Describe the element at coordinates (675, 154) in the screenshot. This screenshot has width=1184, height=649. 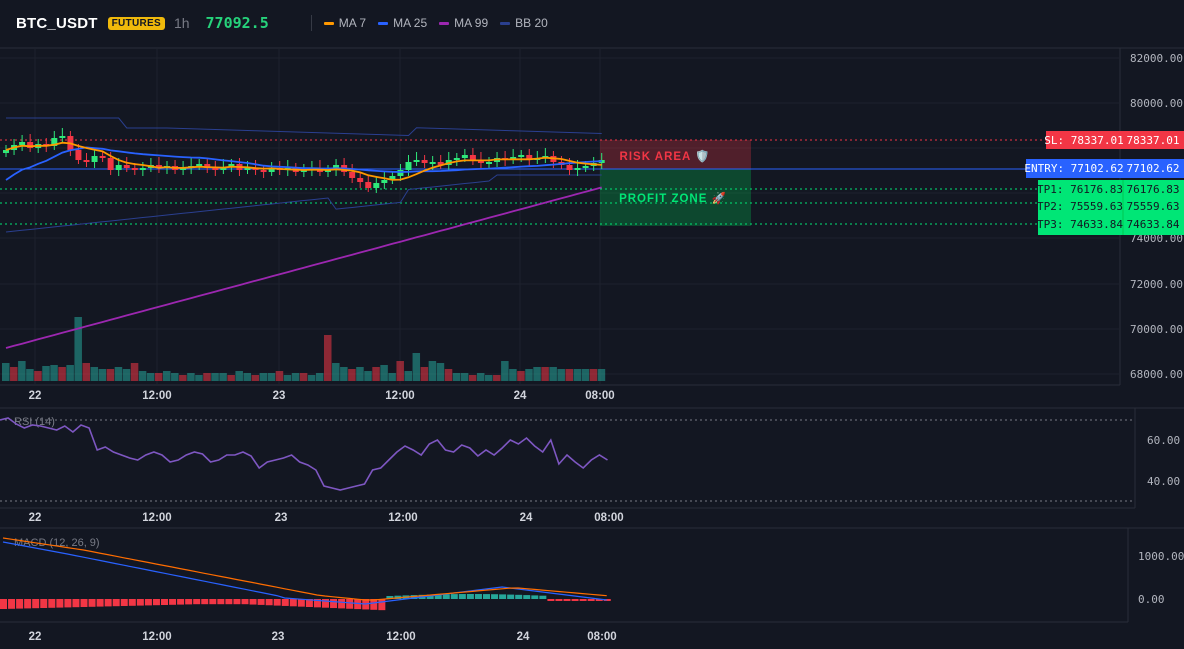
I see `risk-area-zone` at that location.